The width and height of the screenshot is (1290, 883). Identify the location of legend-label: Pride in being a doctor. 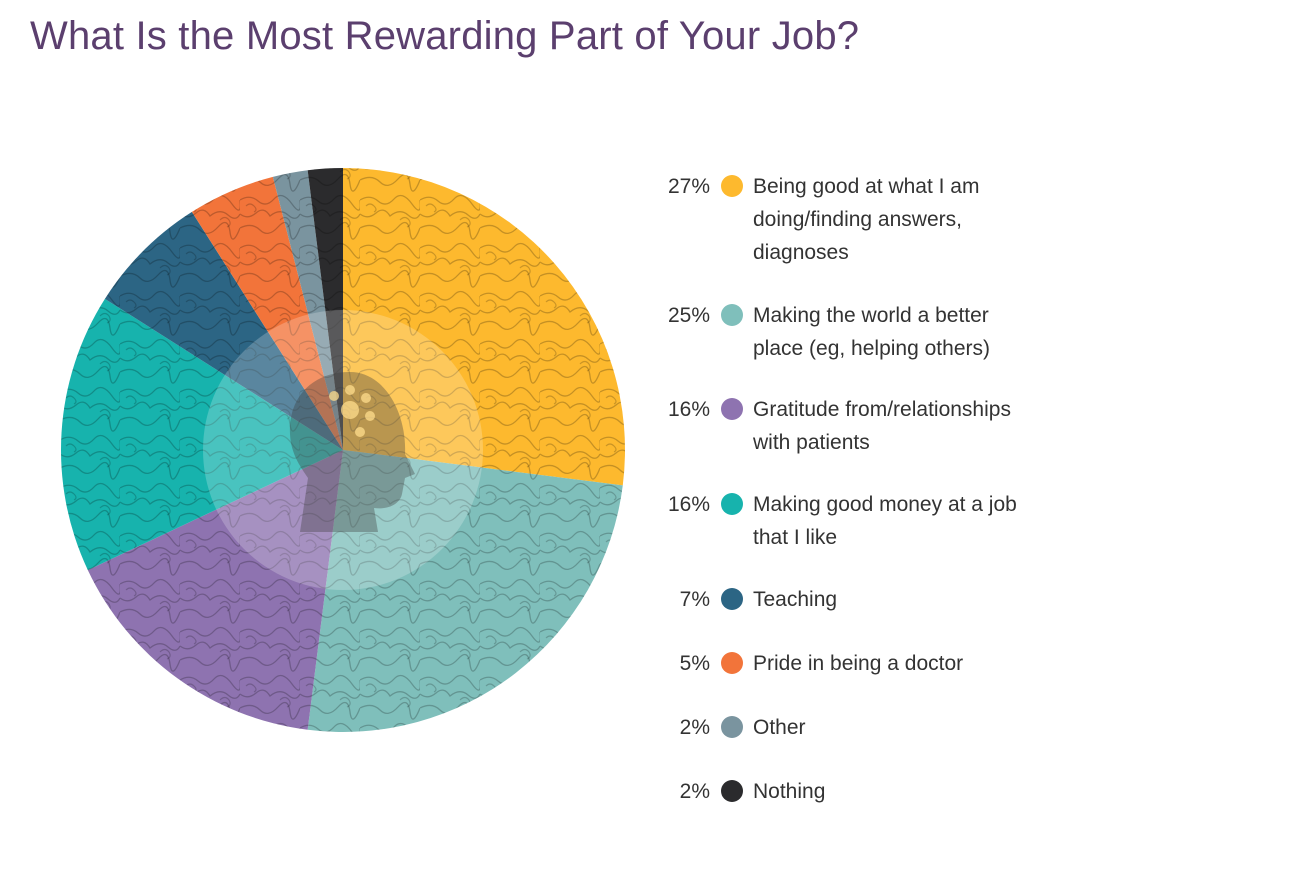
(858, 663).